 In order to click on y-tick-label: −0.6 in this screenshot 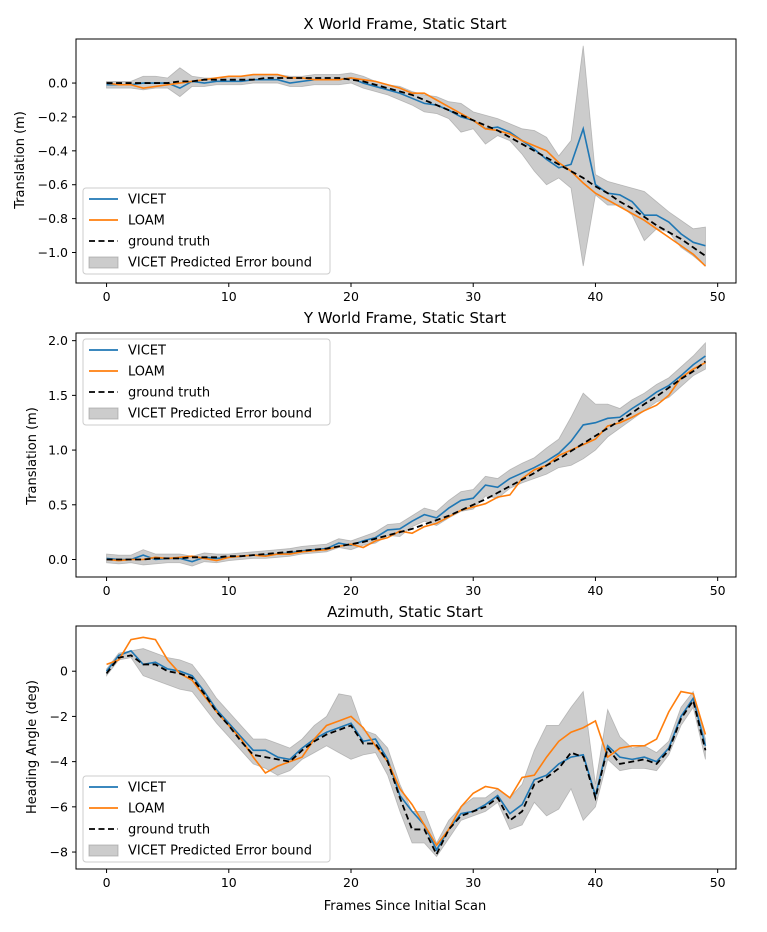, I will do `click(53, 184)`.